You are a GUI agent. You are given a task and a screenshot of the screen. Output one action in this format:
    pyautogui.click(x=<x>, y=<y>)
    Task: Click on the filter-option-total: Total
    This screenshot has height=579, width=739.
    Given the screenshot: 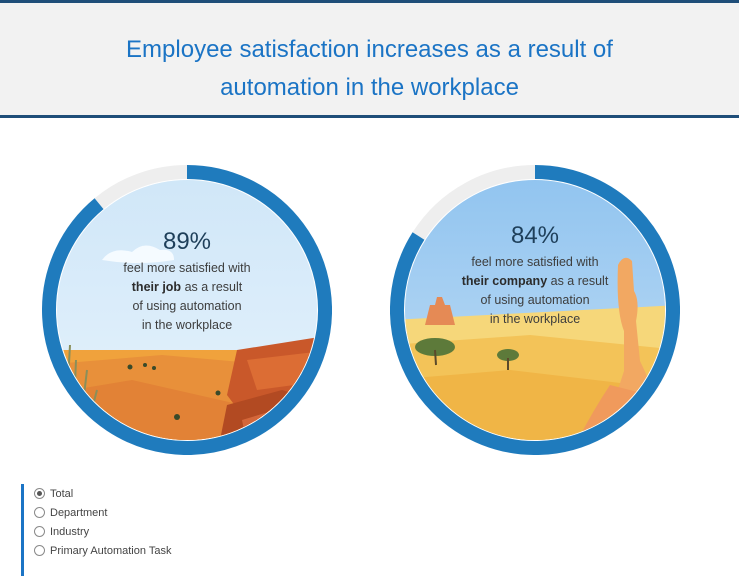 What is the action you would take?
    pyautogui.click(x=102, y=493)
    